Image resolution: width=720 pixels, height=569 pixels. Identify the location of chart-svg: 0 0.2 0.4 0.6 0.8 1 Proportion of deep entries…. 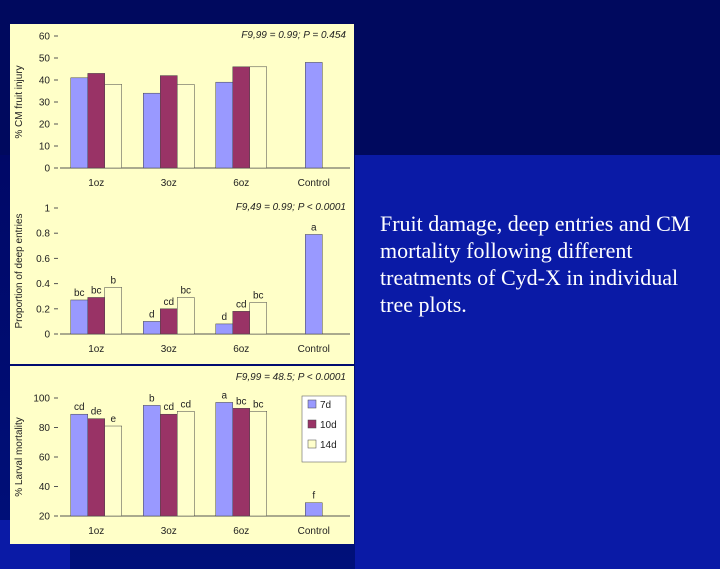
(182, 278).